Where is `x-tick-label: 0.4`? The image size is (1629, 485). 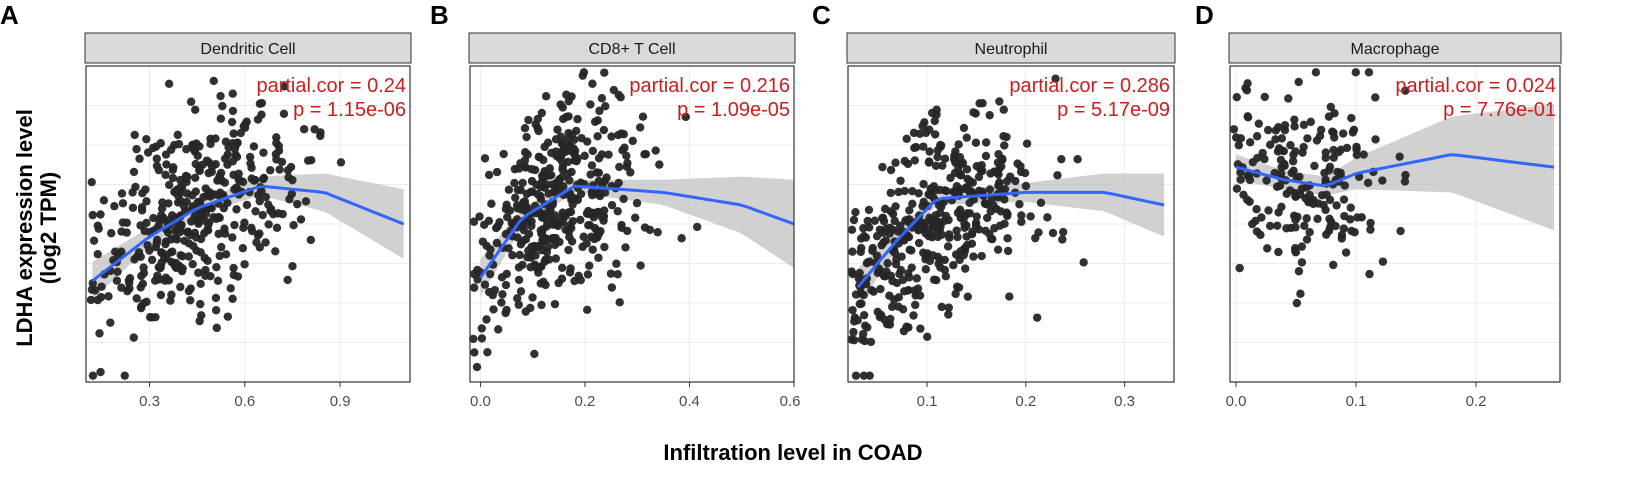
x-tick-label: 0.4 is located at coordinates (689, 401).